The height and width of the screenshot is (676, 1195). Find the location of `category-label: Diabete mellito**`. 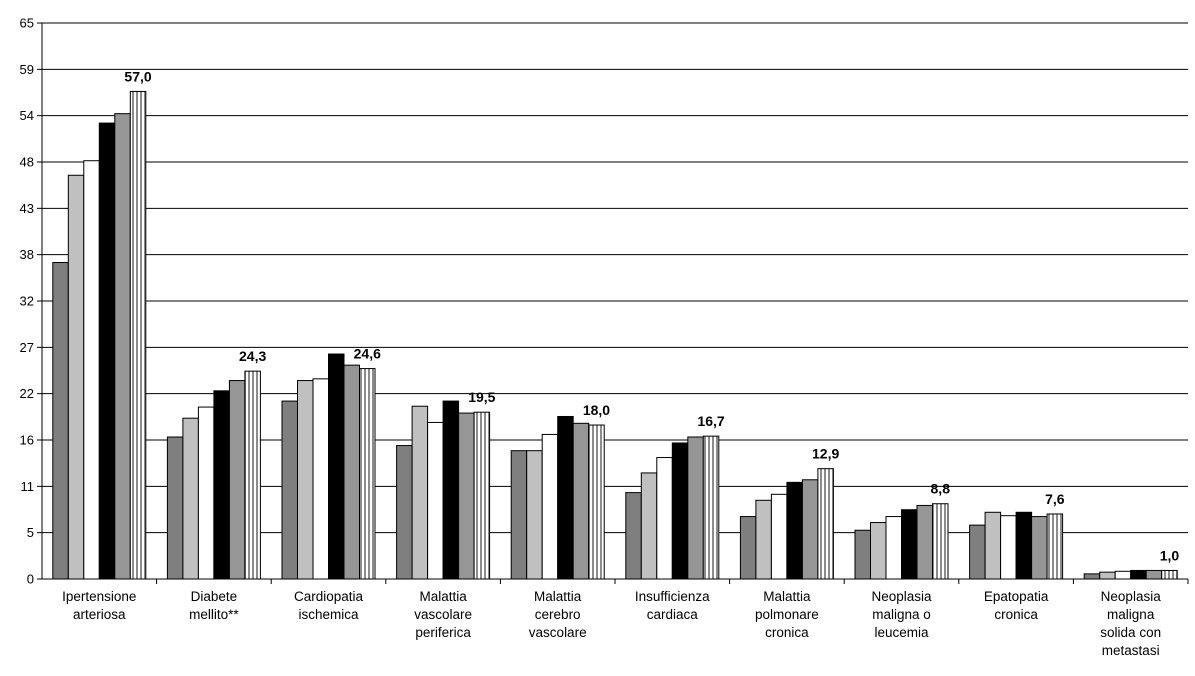

category-label: Diabete mellito** is located at coordinates (214, 605).